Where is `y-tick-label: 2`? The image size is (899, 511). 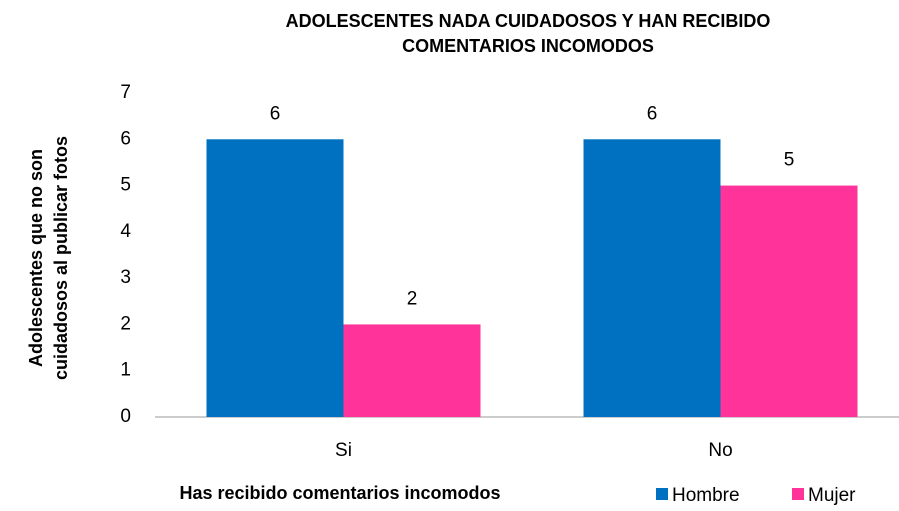 y-tick-label: 2 is located at coordinates (125, 323).